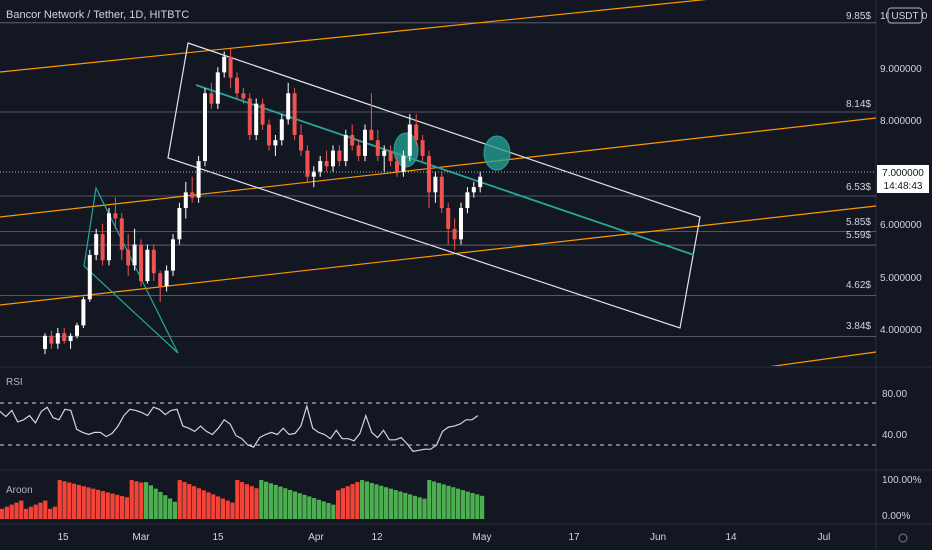  I want to click on symbol-title: Bancor Network / Tether, 1D, HITBTC, so click(98, 15).